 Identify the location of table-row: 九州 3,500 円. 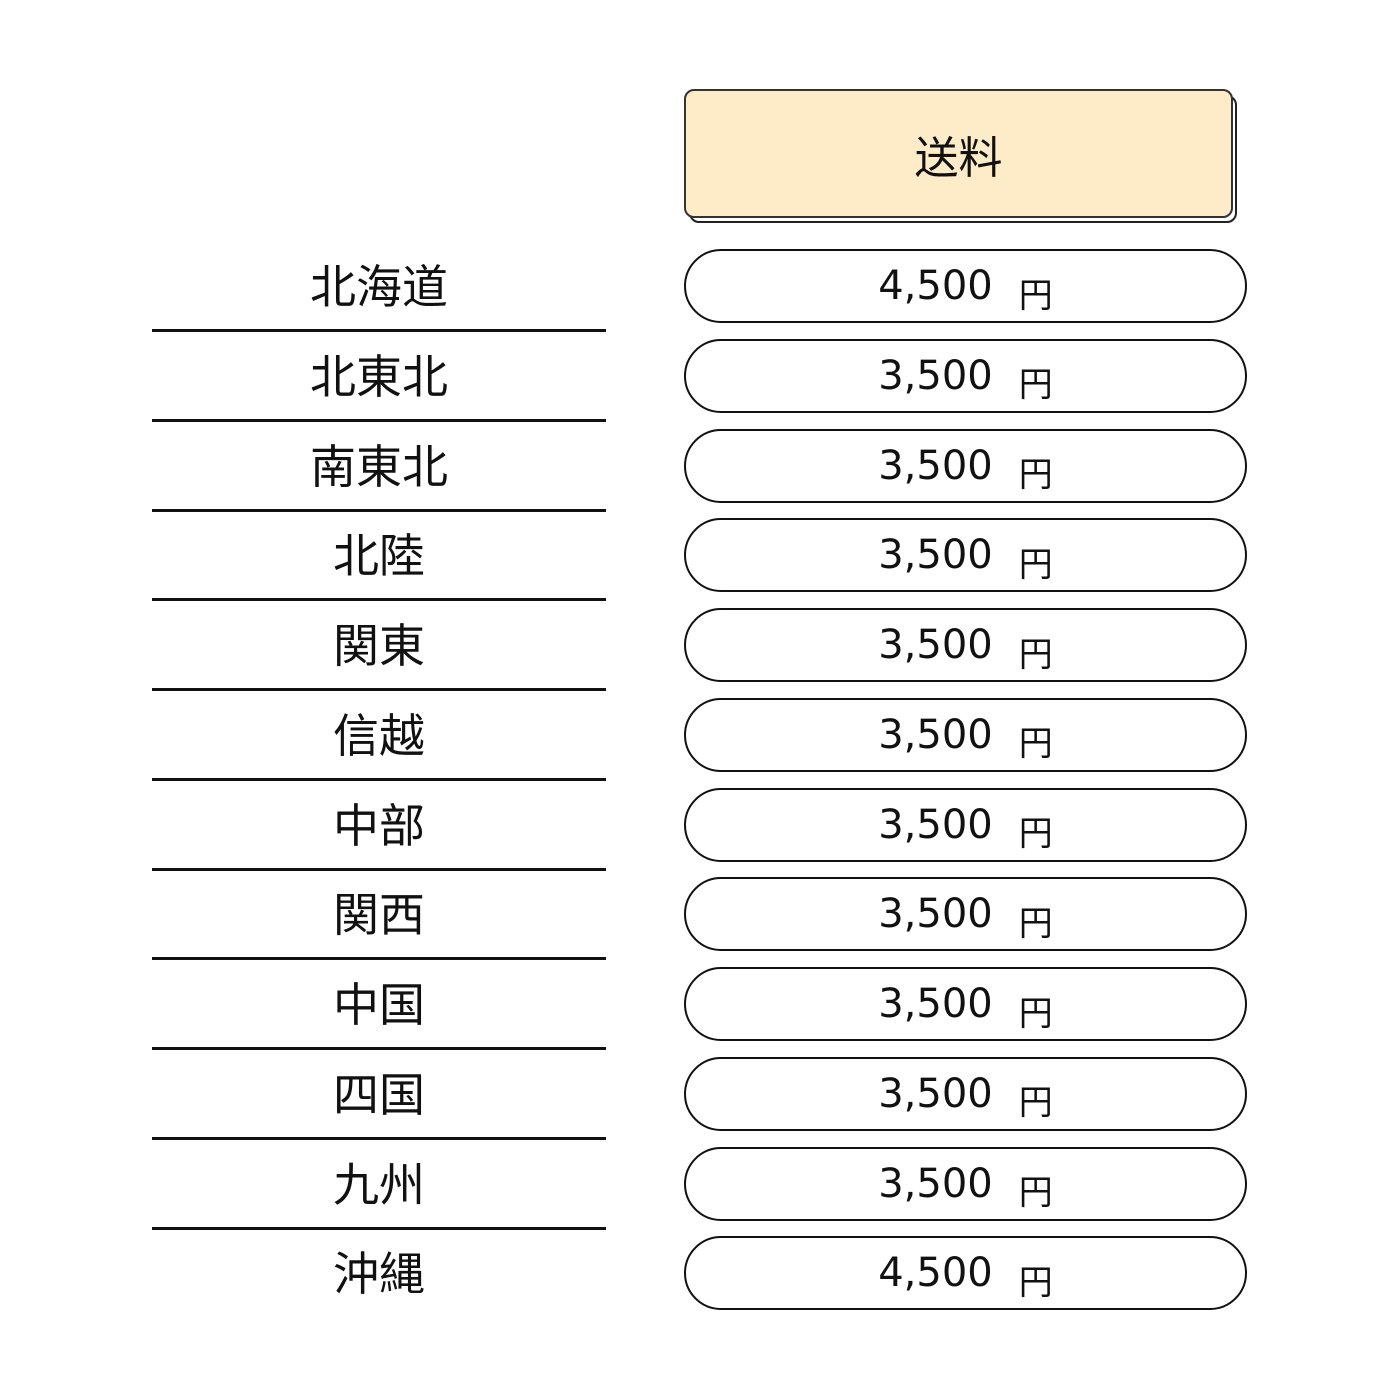
(700, 1191).